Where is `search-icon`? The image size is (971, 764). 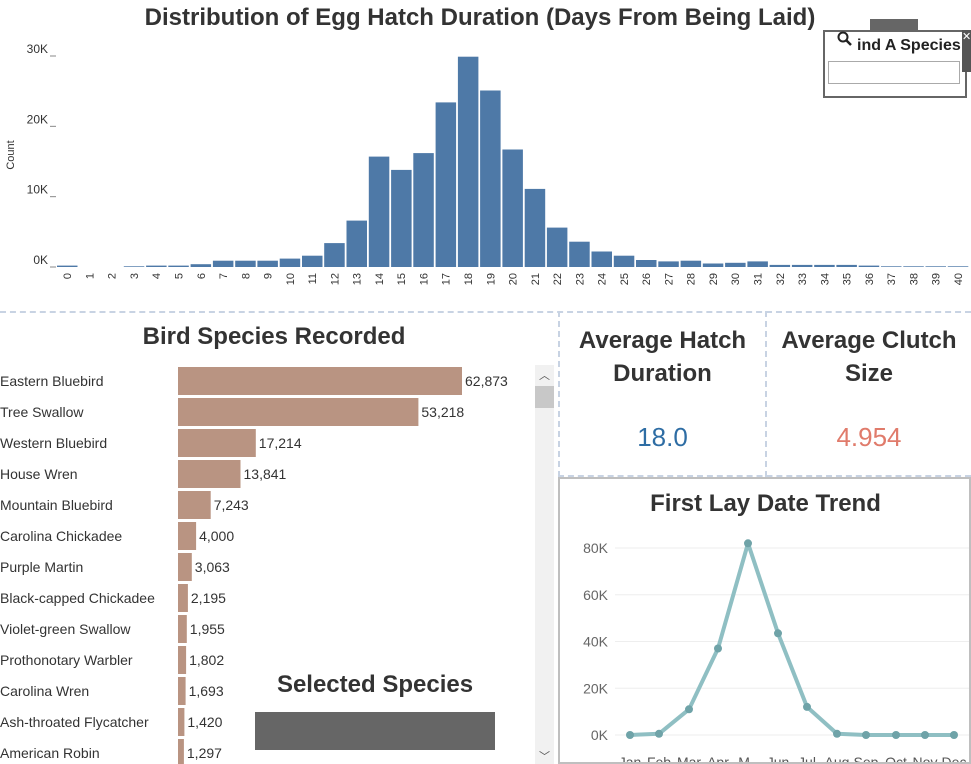 search-icon is located at coordinates (844, 38).